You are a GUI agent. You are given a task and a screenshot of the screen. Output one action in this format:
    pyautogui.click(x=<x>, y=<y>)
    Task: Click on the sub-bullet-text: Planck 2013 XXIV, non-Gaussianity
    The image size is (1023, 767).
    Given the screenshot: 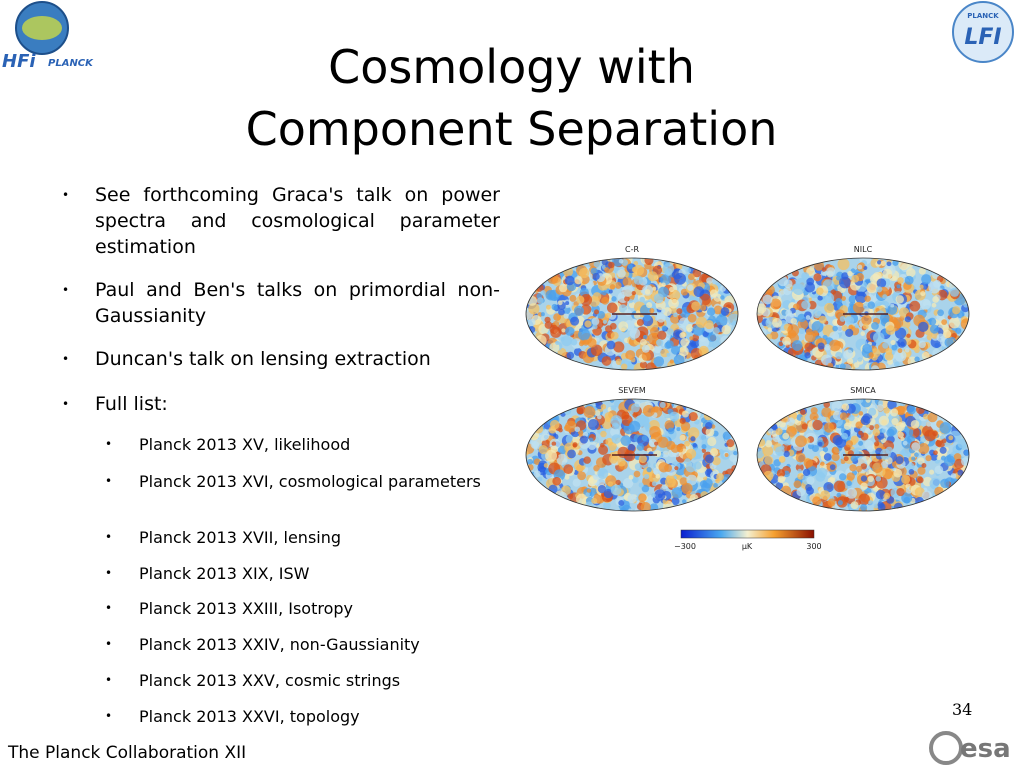 What is the action you would take?
    pyautogui.click(x=279, y=644)
    